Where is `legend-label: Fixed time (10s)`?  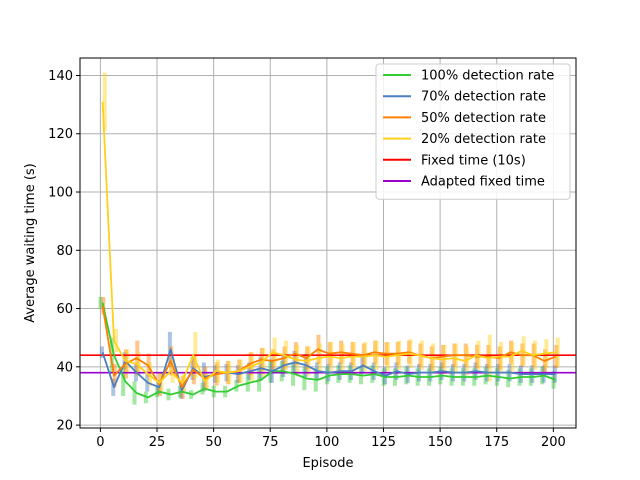
legend-label: Fixed time (10s) is located at coordinates (473, 160).